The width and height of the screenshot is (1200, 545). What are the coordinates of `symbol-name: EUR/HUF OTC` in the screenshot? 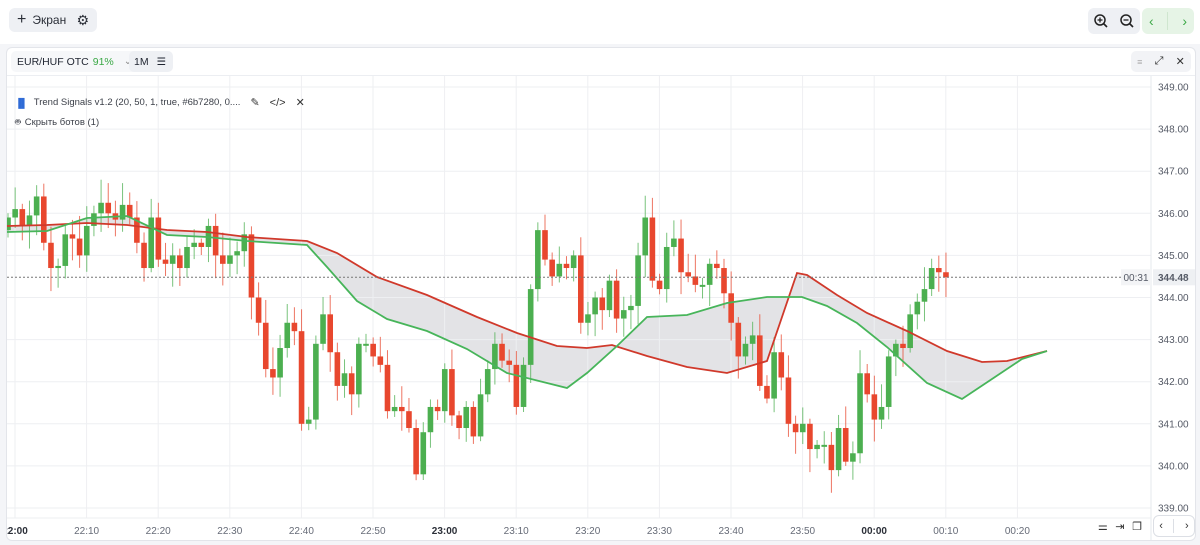 It's located at (53, 61).